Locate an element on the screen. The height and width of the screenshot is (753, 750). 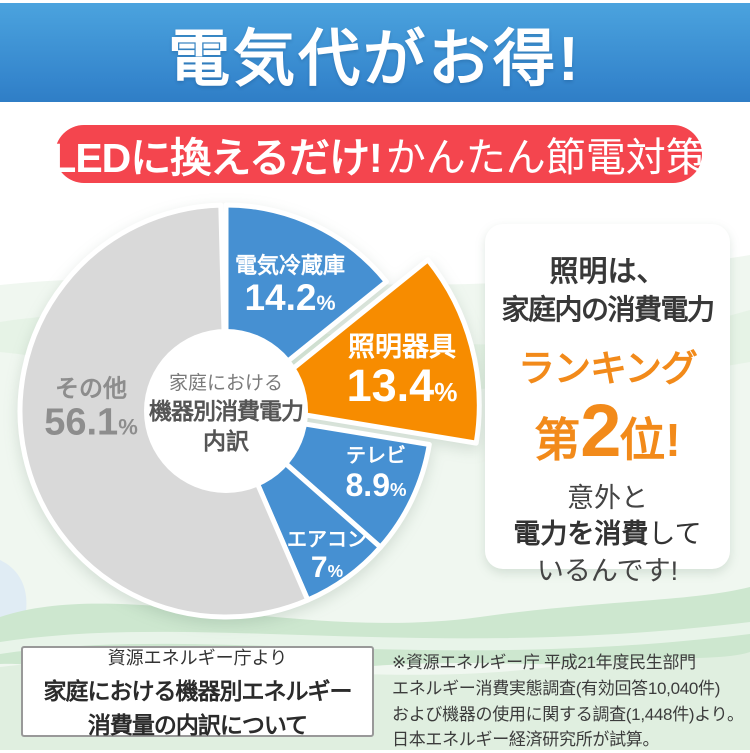
footnote-line4: 日本エネルギー経済研究所が試算。 is located at coordinates (526, 740).